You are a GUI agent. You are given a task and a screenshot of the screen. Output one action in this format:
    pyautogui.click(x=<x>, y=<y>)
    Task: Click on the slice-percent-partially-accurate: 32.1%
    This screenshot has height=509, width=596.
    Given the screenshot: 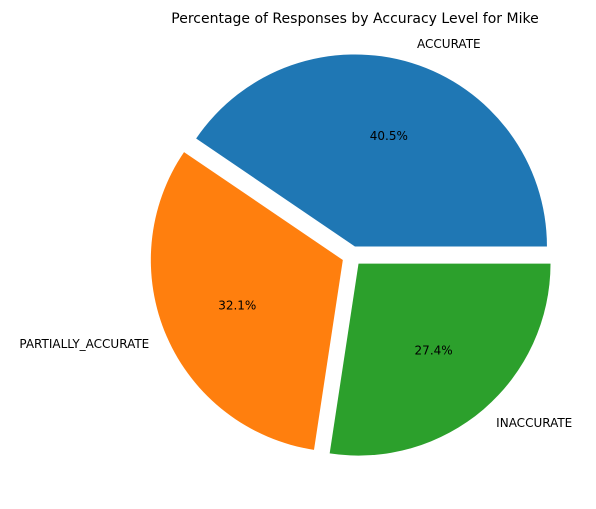 What is the action you would take?
    pyautogui.click(x=237, y=306)
    